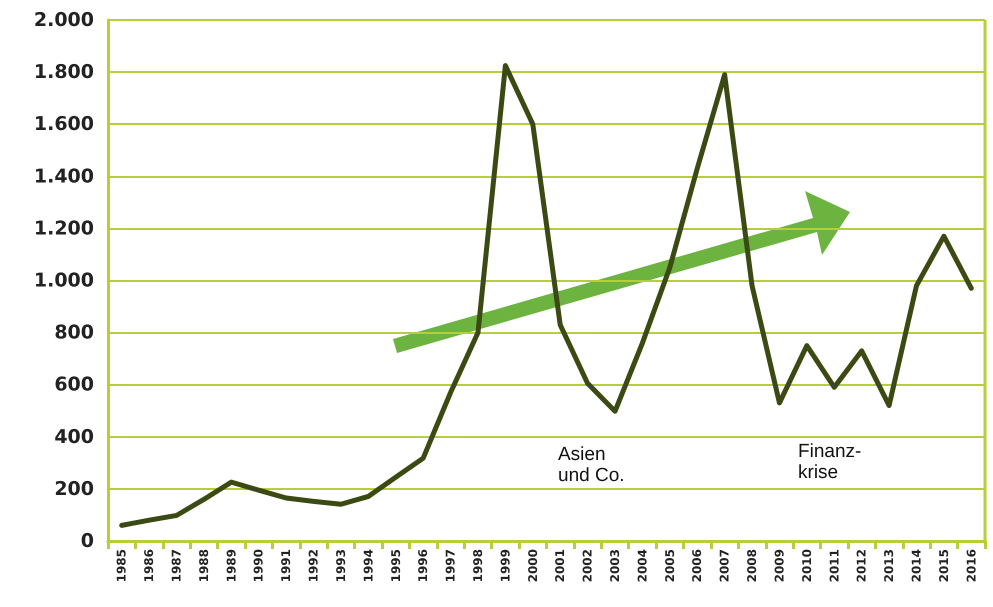 Image resolution: width=993 pixels, height=607 pixels. Describe the element at coordinates (615, 565) in the screenshot. I see `x-tick-label: 2003` at that location.